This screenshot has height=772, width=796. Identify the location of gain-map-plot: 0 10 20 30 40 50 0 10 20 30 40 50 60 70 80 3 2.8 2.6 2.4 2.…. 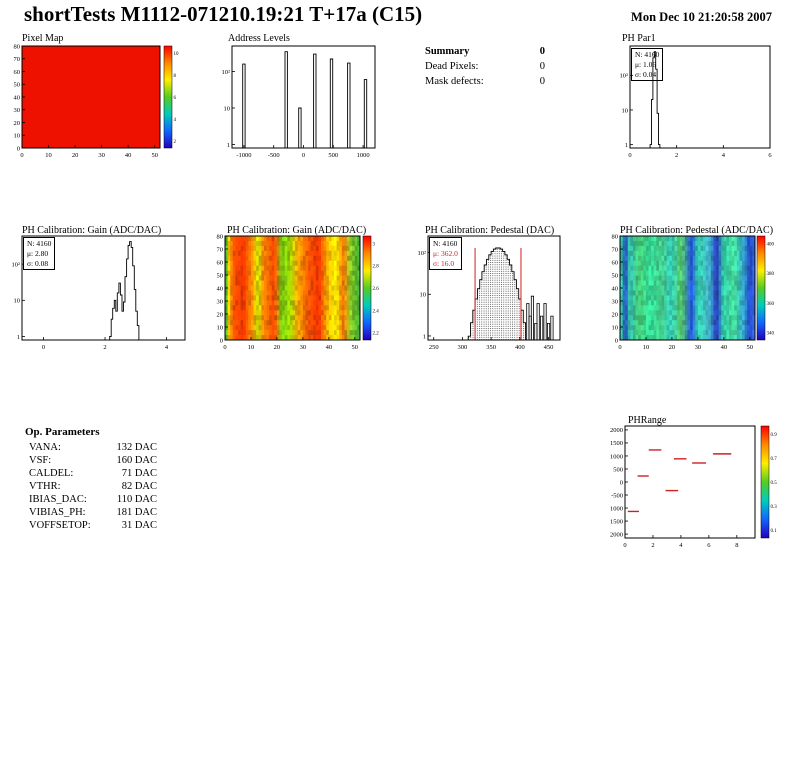
(298, 292).